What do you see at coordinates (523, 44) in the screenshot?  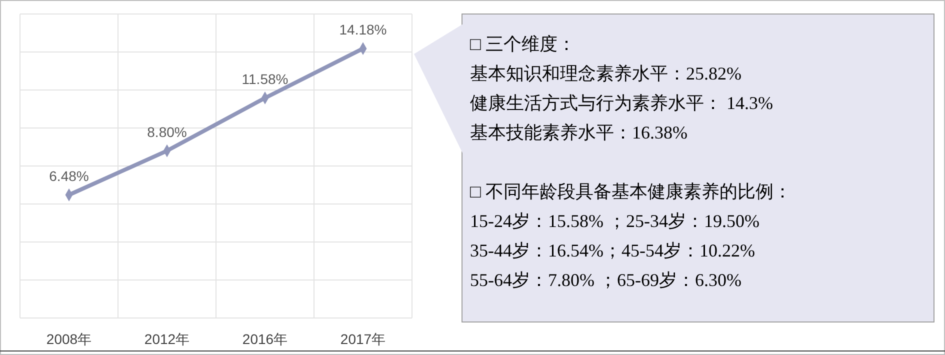 I see `text: □ 三个维度：` at bounding box center [523, 44].